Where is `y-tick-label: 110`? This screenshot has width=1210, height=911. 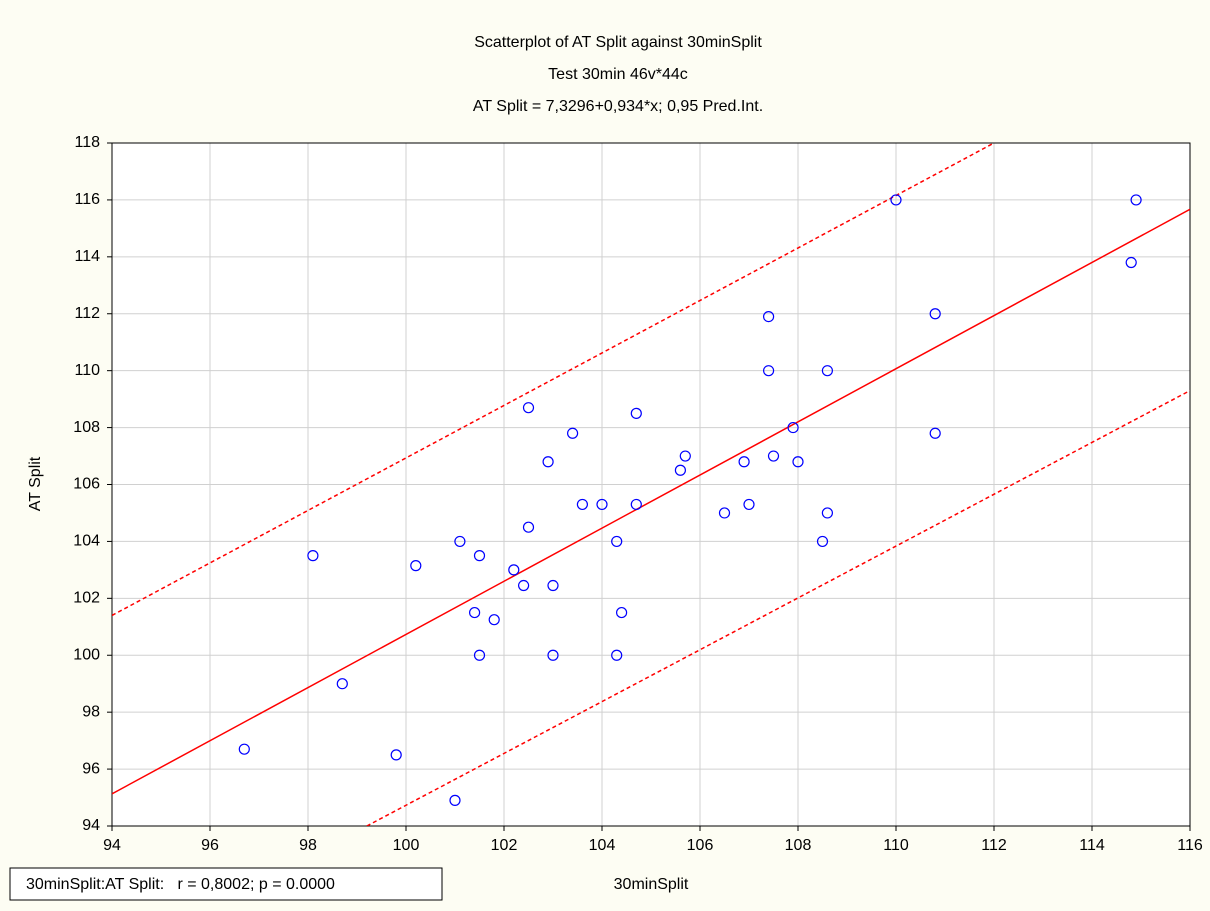
y-tick-label: 110 is located at coordinates (87, 370).